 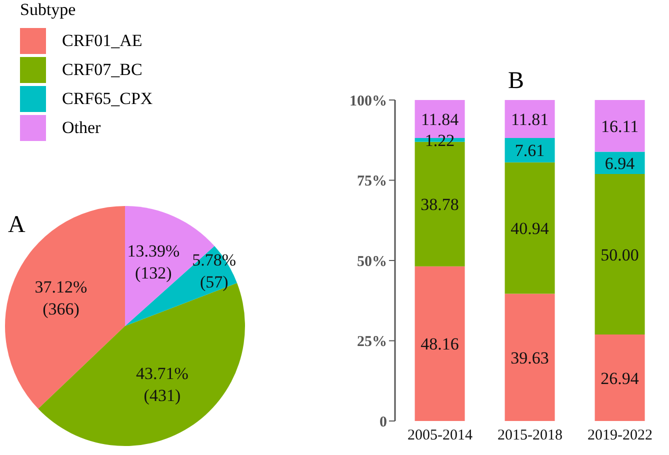 I want to click on data-label: 11.81, so click(x=529, y=119).